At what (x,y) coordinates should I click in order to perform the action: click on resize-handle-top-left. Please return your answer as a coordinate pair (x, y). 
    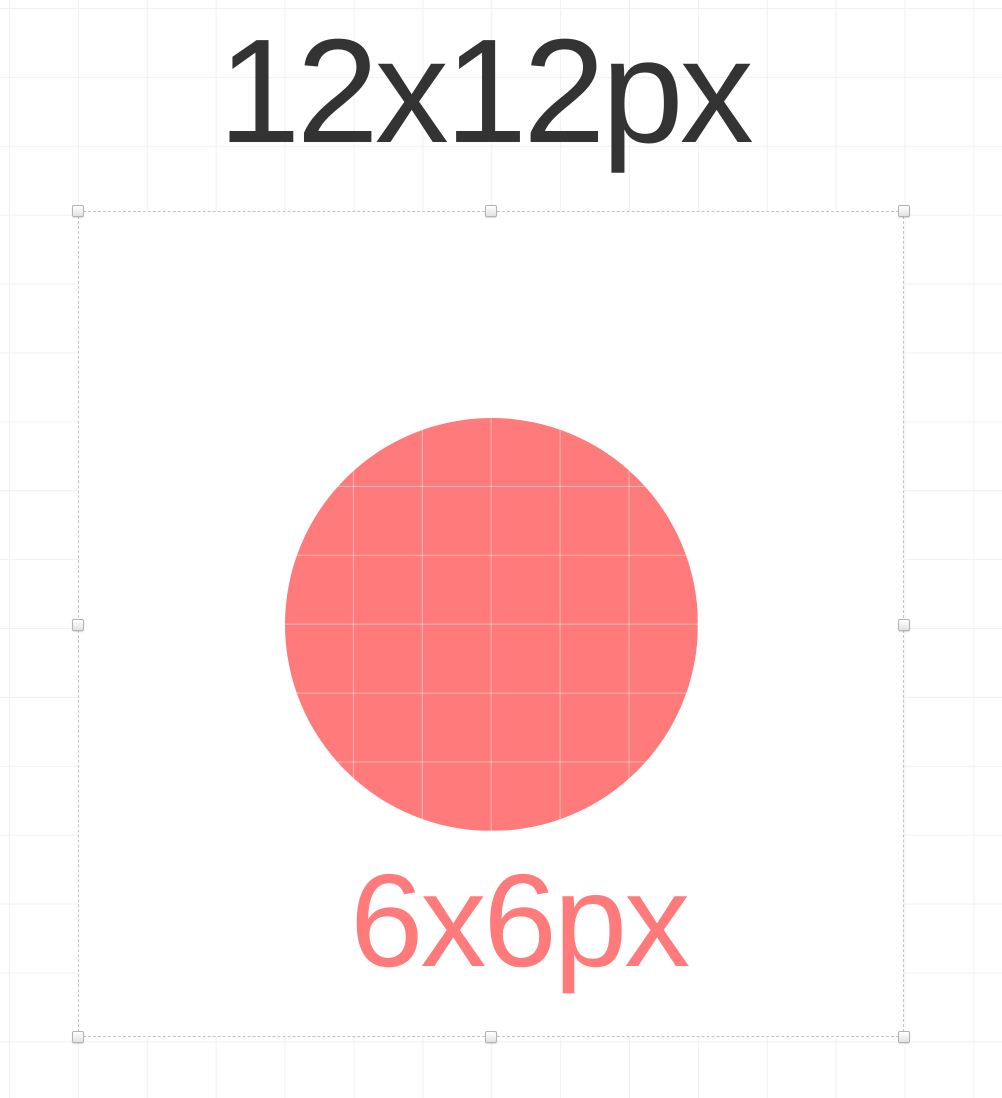
    Looking at the image, I should click on (78, 211).